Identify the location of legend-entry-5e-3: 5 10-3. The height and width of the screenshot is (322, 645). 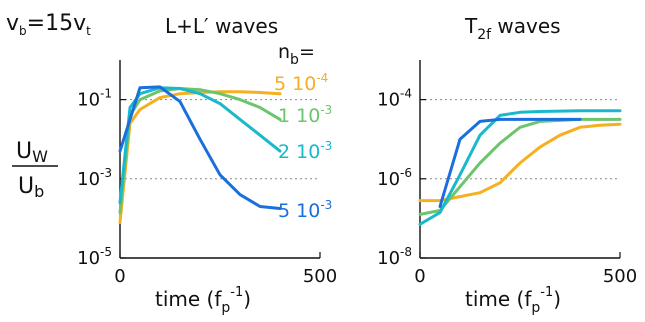
(305, 210).